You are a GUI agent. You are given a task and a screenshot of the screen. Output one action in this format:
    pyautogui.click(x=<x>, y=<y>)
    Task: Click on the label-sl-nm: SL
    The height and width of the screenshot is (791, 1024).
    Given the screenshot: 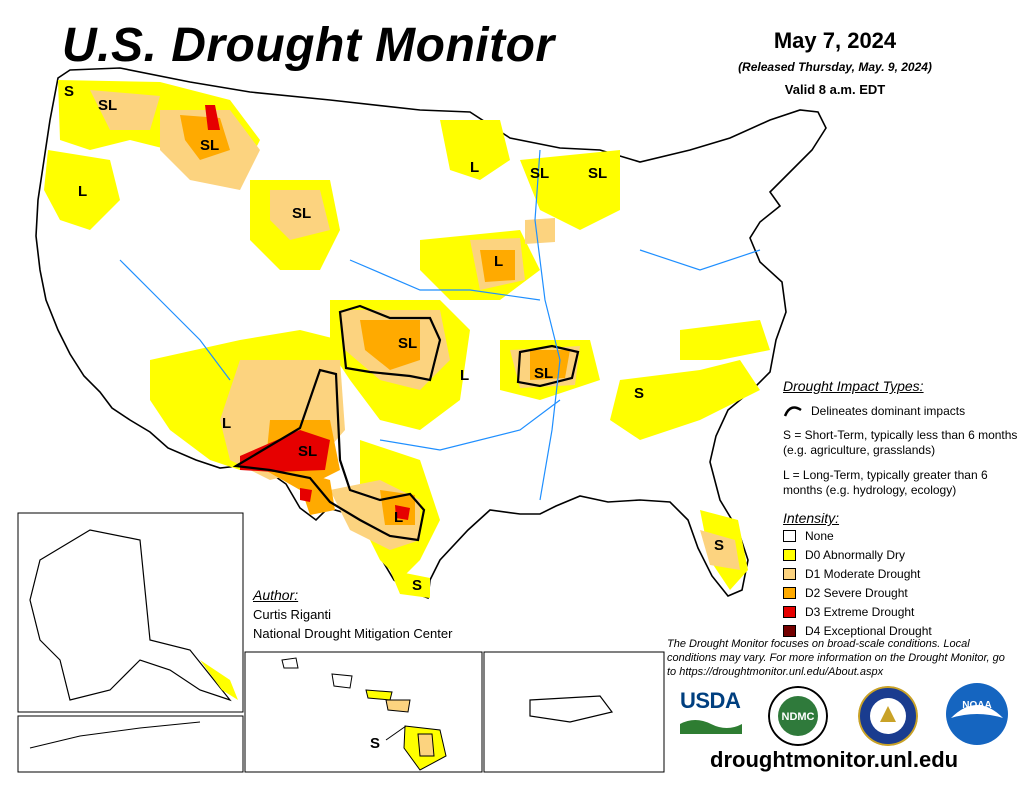 What is the action you would take?
    pyautogui.click(x=307, y=451)
    